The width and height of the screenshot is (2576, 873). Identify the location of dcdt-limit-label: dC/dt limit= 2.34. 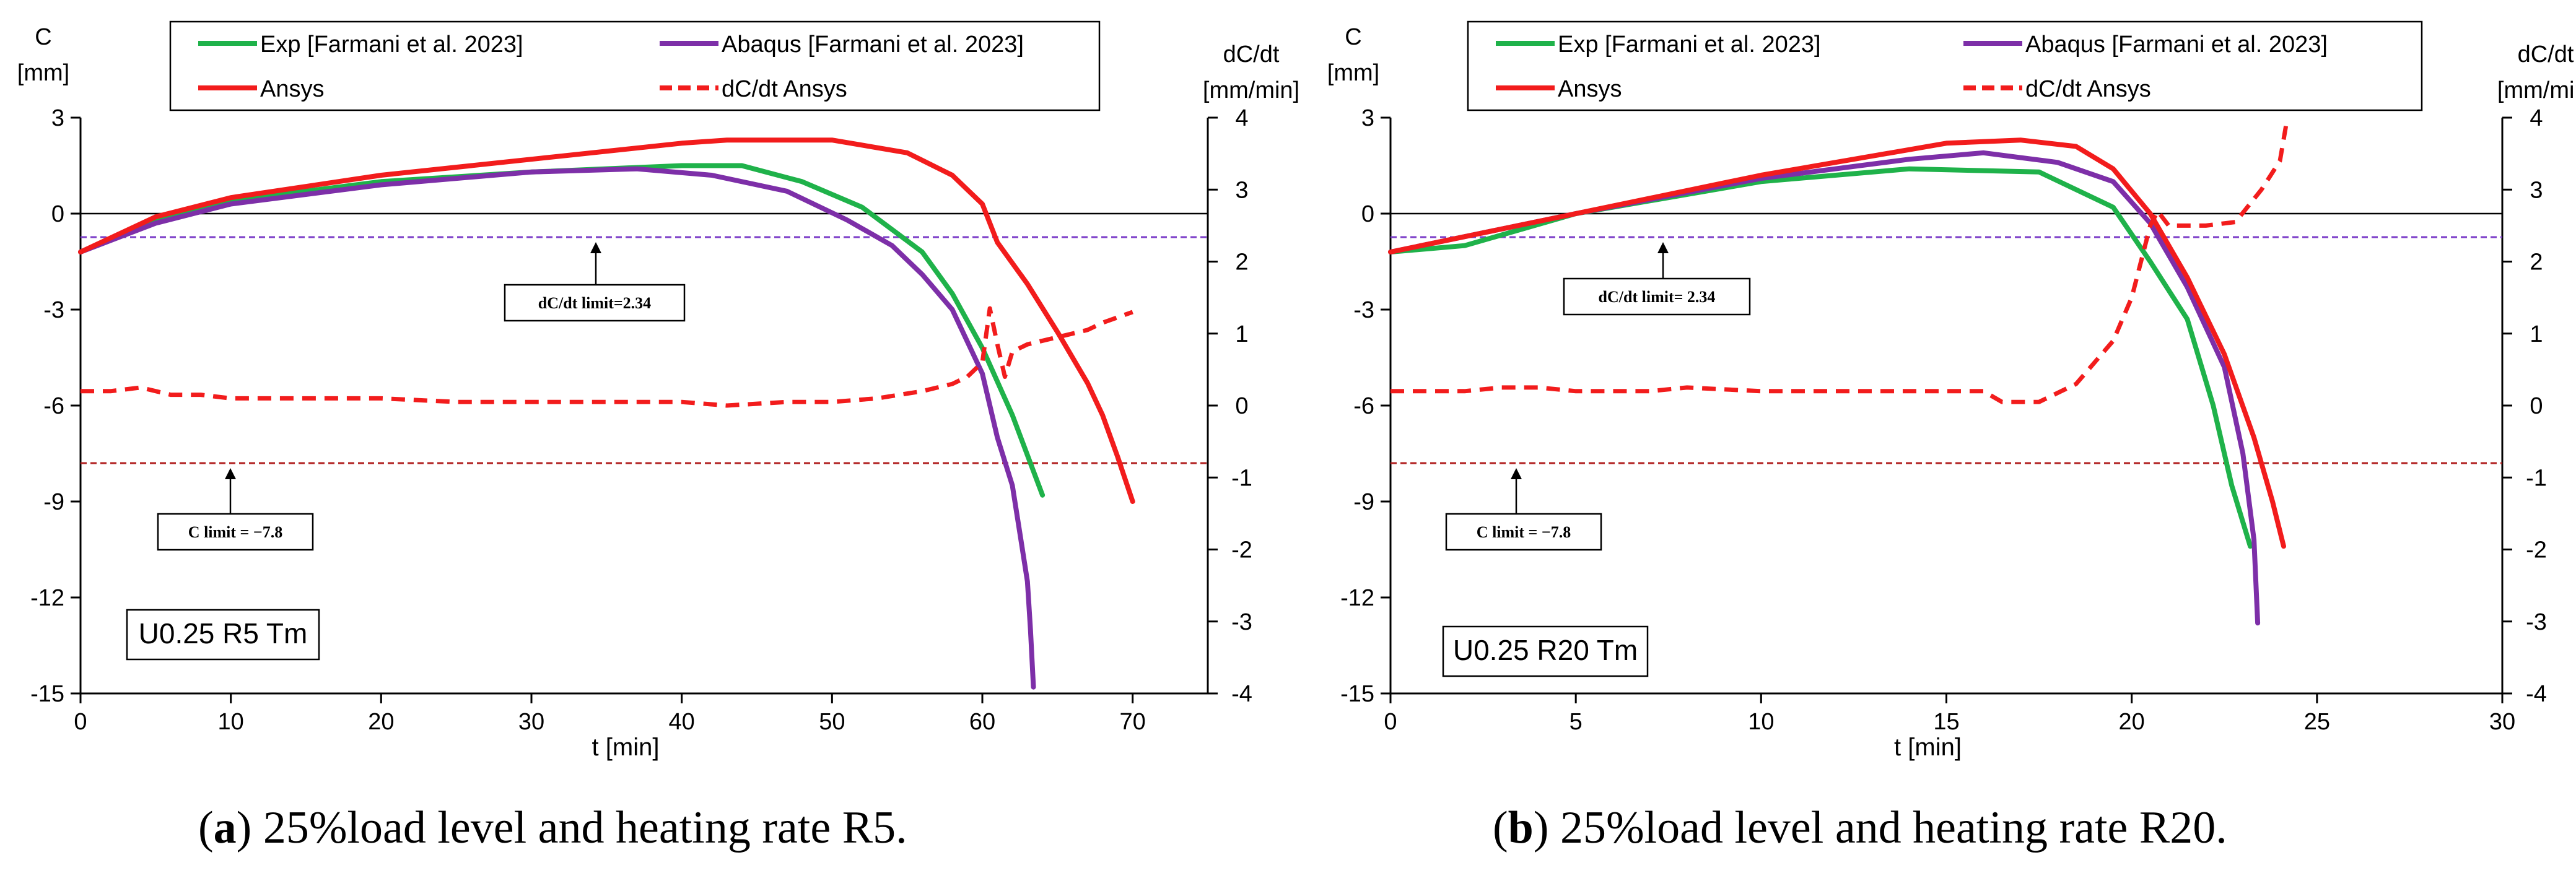
(1657, 297).